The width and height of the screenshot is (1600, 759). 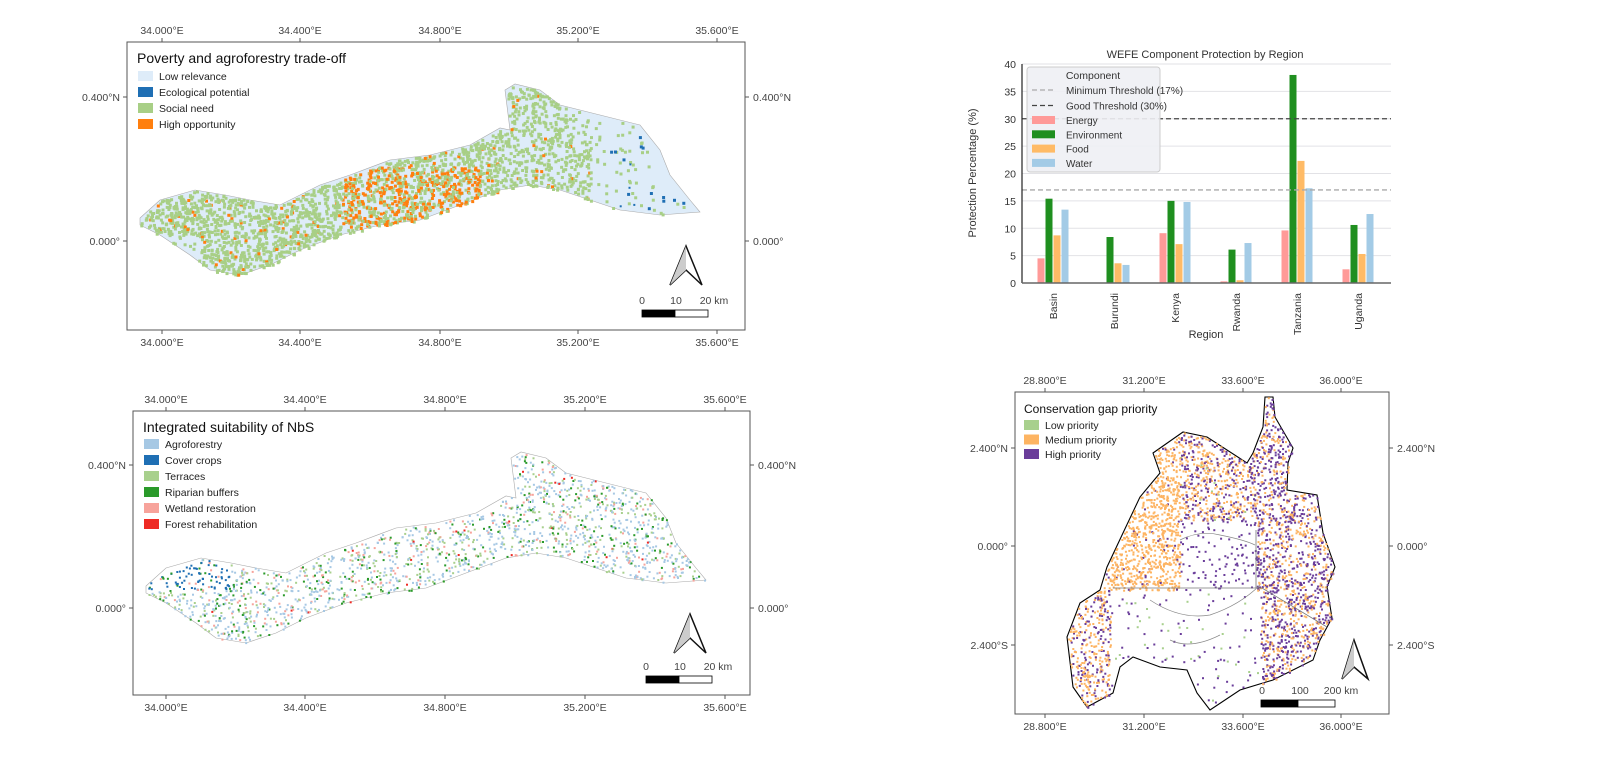 What do you see at coordinates (716, 343) in the screenshot?
I see `x-tick-label-bottom: 35.600°E` at bounding box center [716, 343].